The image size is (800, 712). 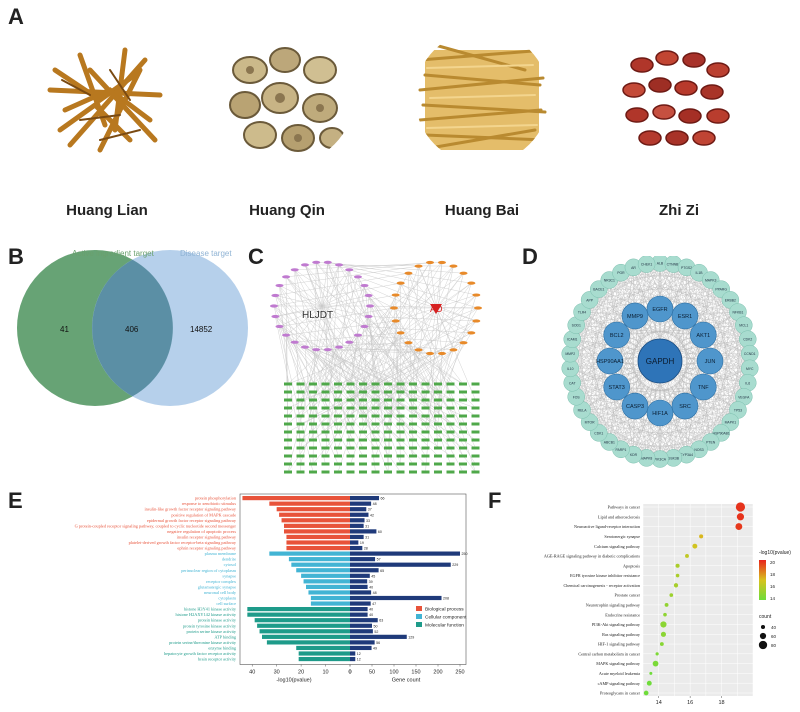 I want to click on zhi-zi-photo, so click(x=679, y=97).